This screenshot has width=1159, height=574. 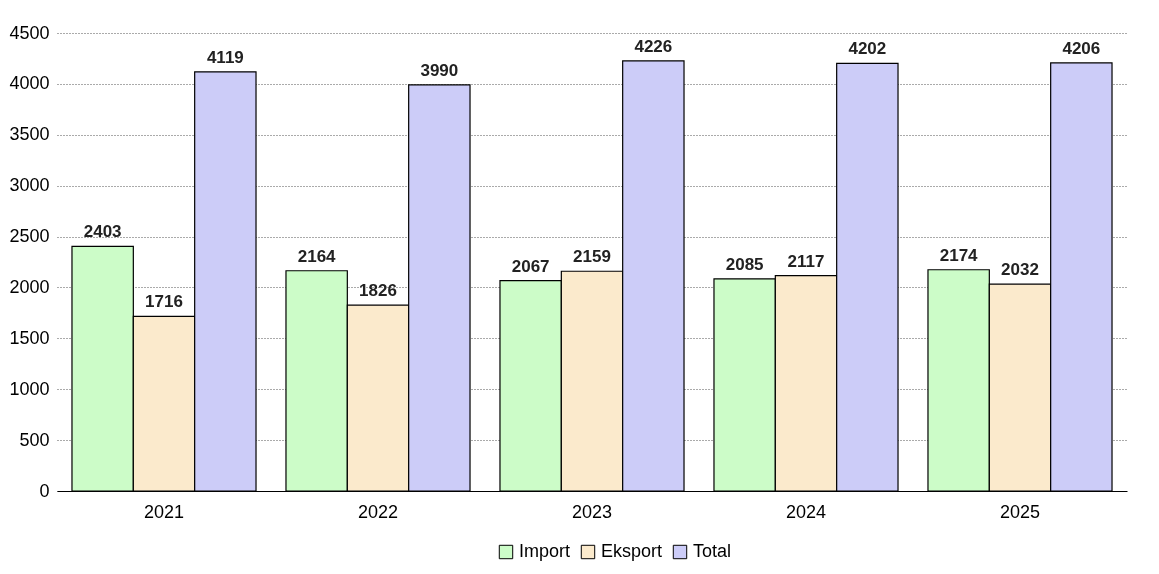 What do you see at coordinates (744, 264) in the screenshot?
I see `data-label: 2085` at bounding box center [744, 264].